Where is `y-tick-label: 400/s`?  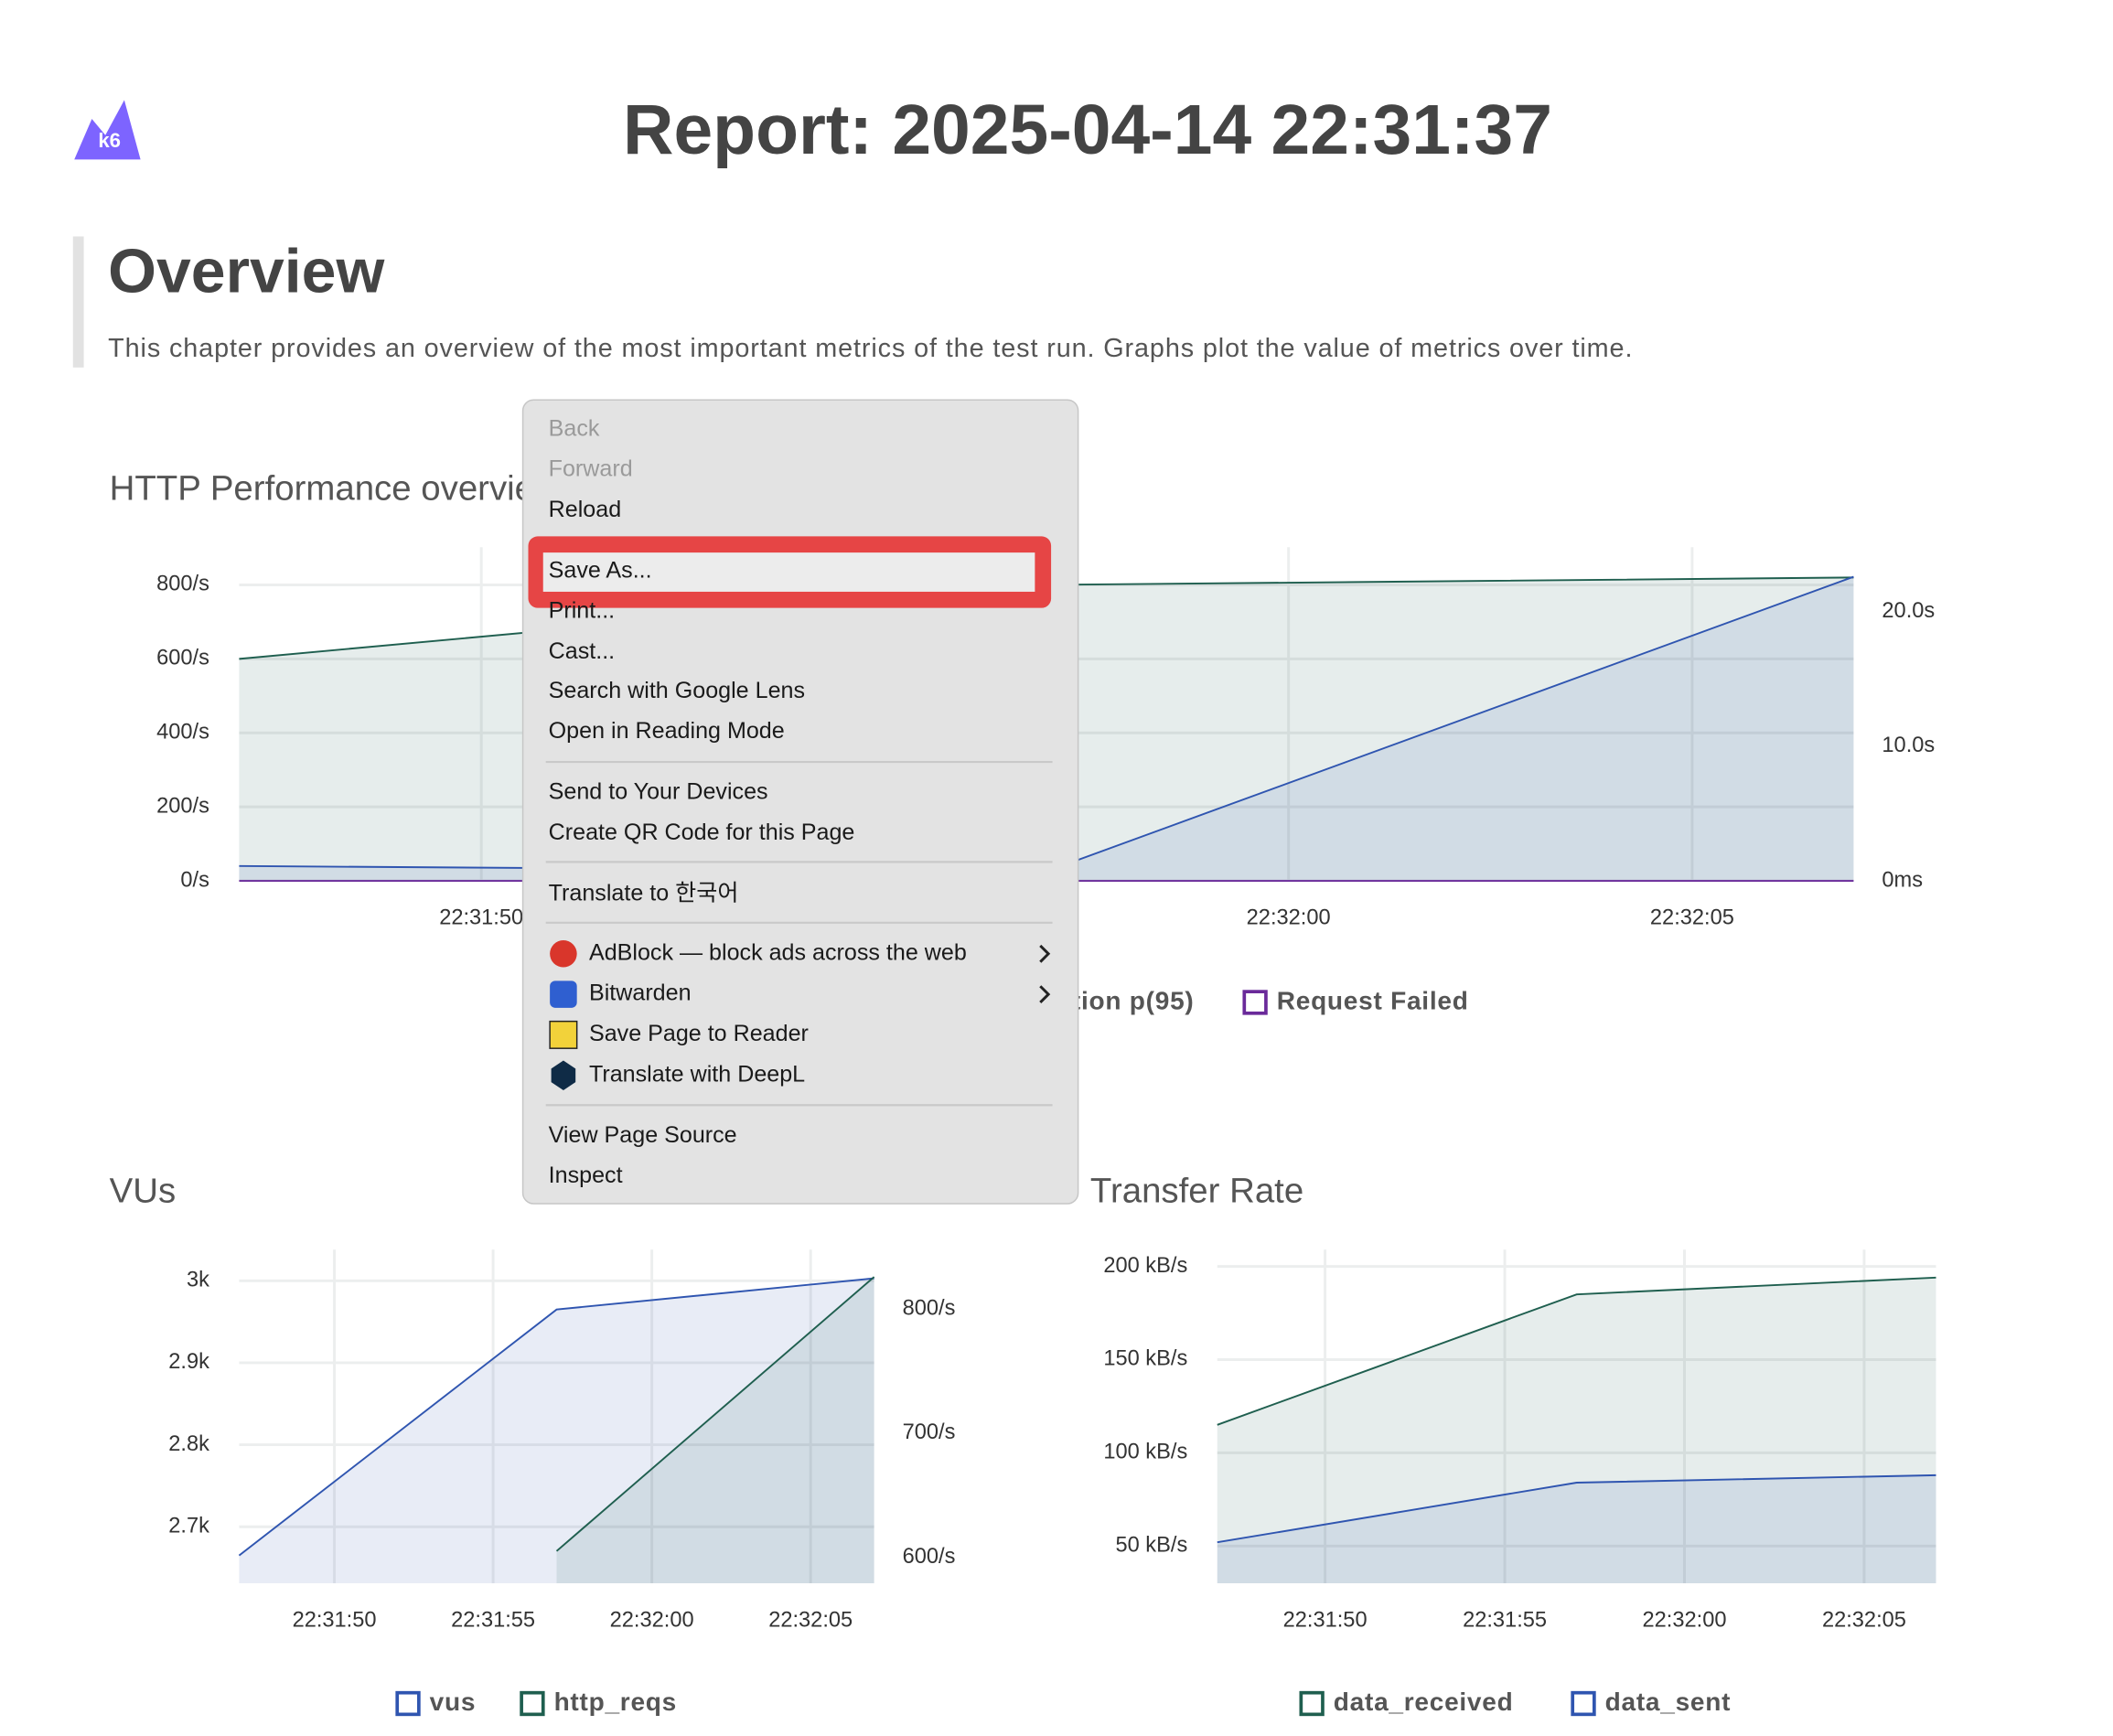 y-tick-label: 400/s is located at coordinates (182, 732).